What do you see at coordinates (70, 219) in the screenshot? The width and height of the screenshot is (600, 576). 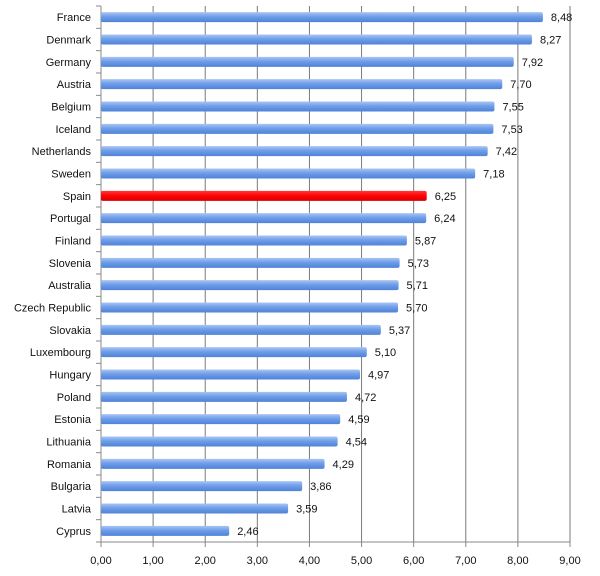 I see `category-label: Portugal` at bounding box center [70, 219].